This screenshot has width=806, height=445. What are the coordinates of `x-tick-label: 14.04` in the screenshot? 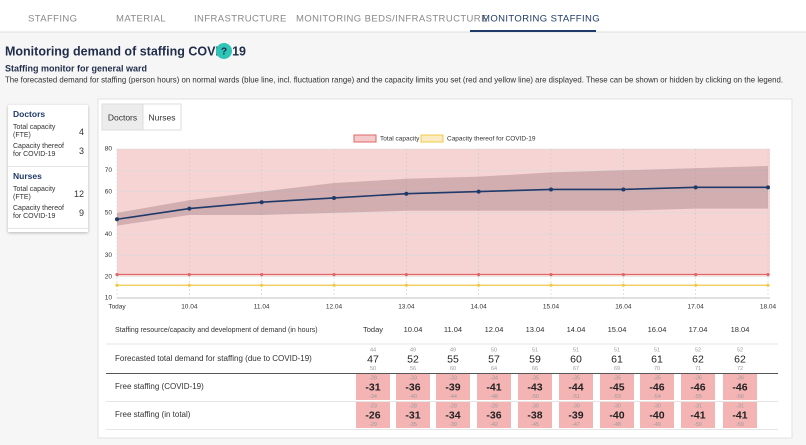 It's located at (479, 307).